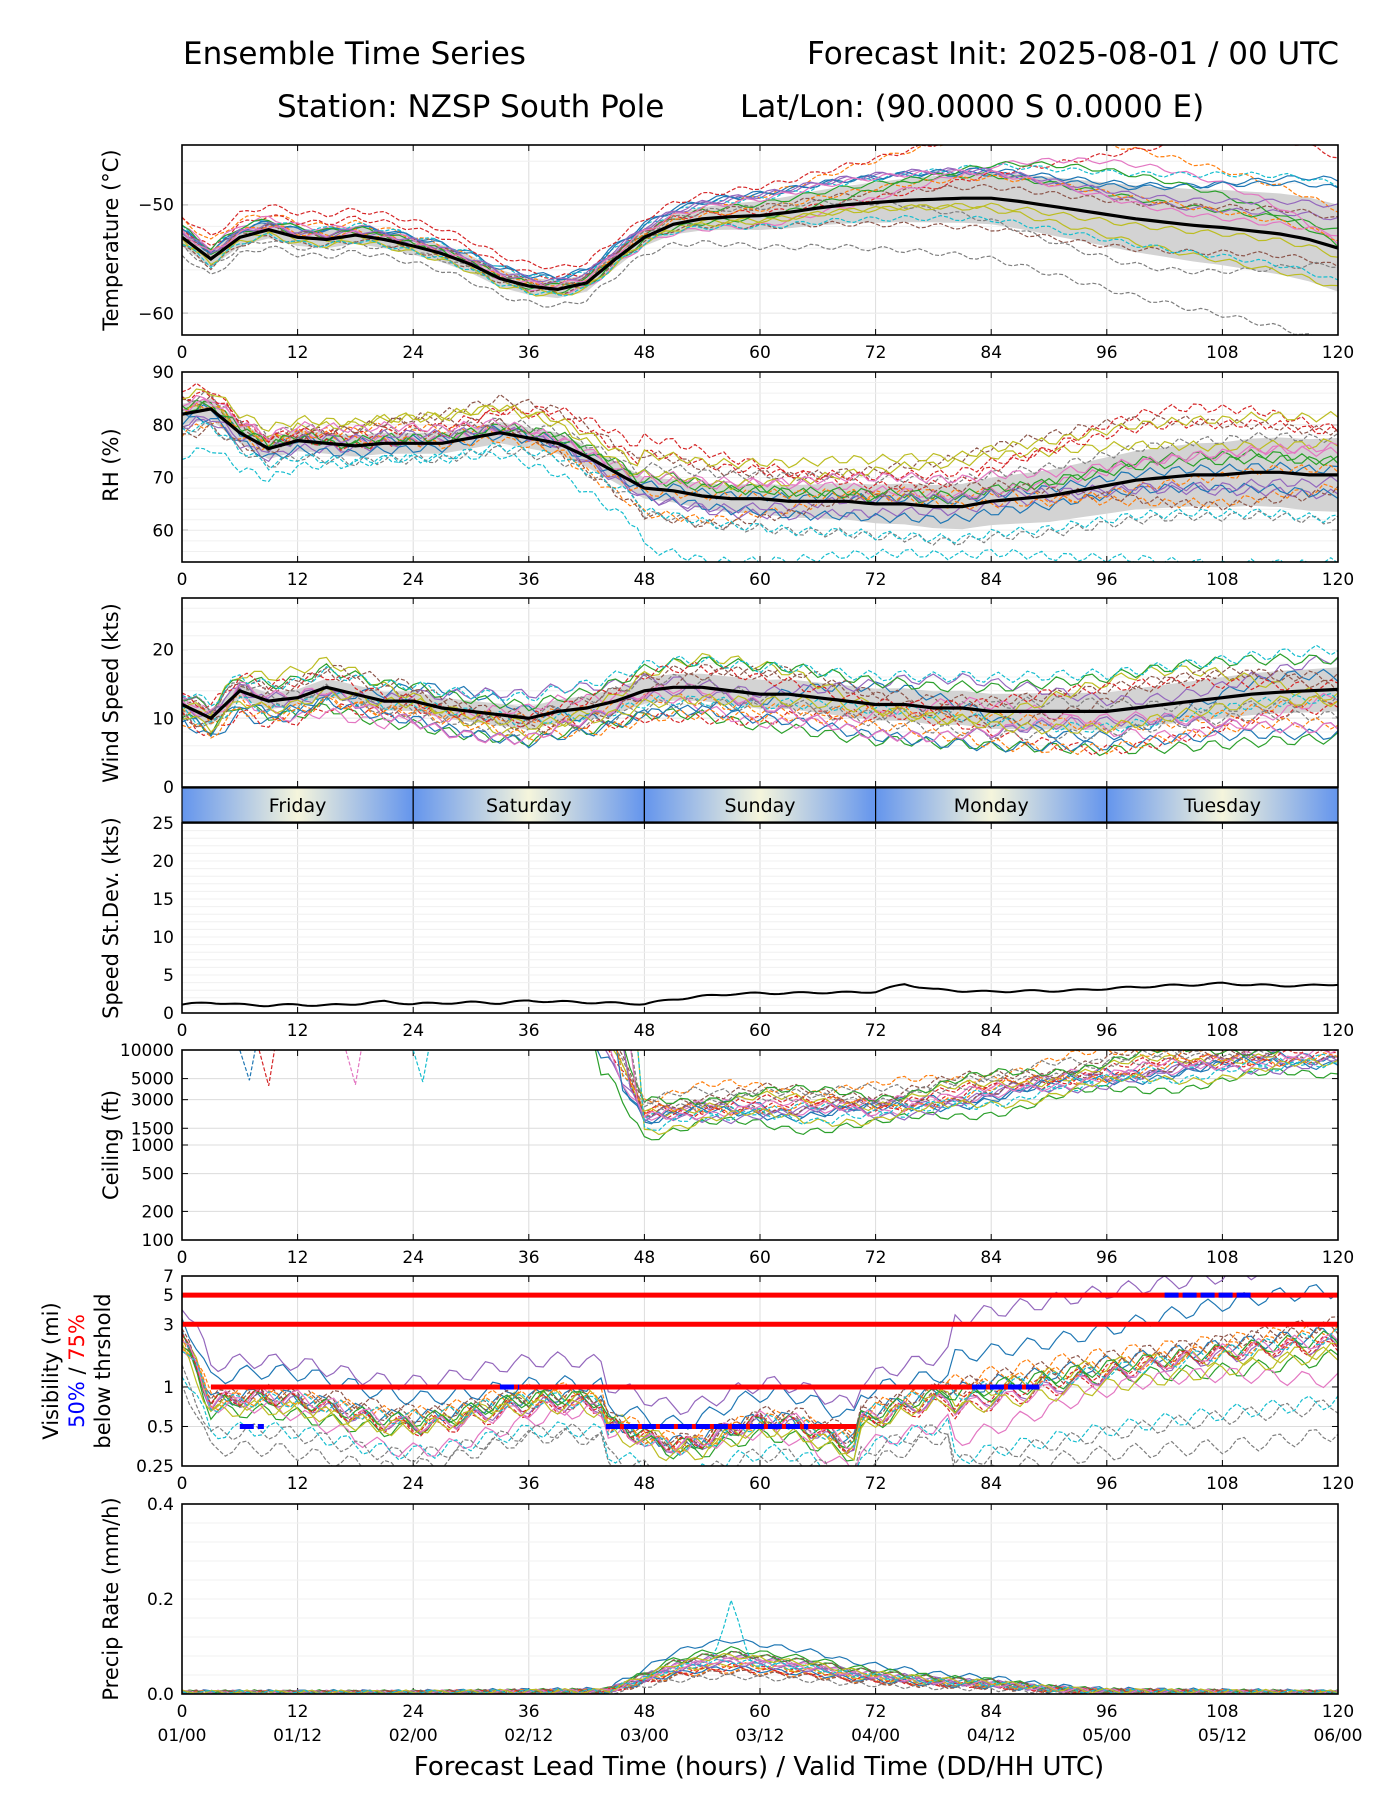 The width and height of the screenshot is (1400, 1804). Describe the element at coordinates (163, 373) in the screenshot. I see `y-tick-label: 90` at that location.